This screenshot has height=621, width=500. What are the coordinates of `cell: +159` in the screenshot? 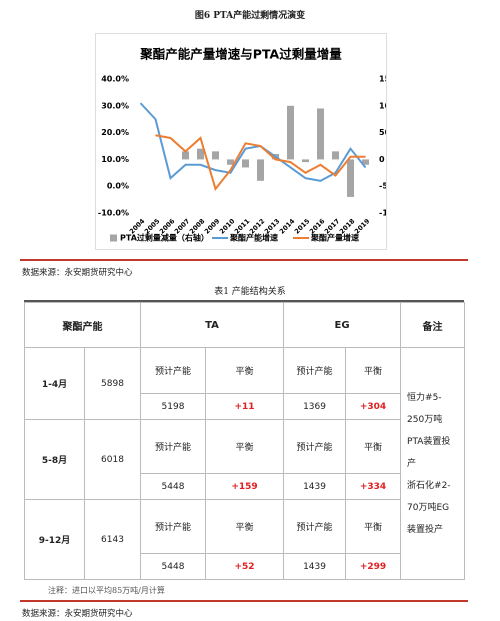 It's located at (244, 486).